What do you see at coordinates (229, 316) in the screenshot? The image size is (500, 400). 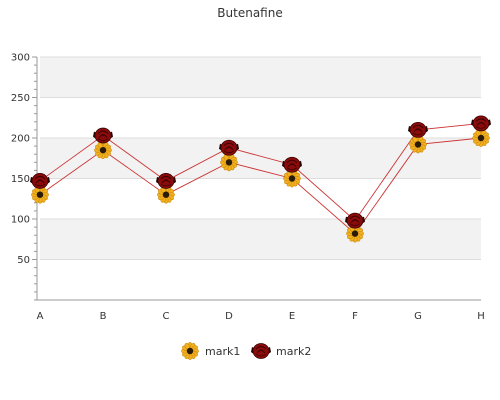 I see `x-tick-label: D` at bounding box center [229, 316].